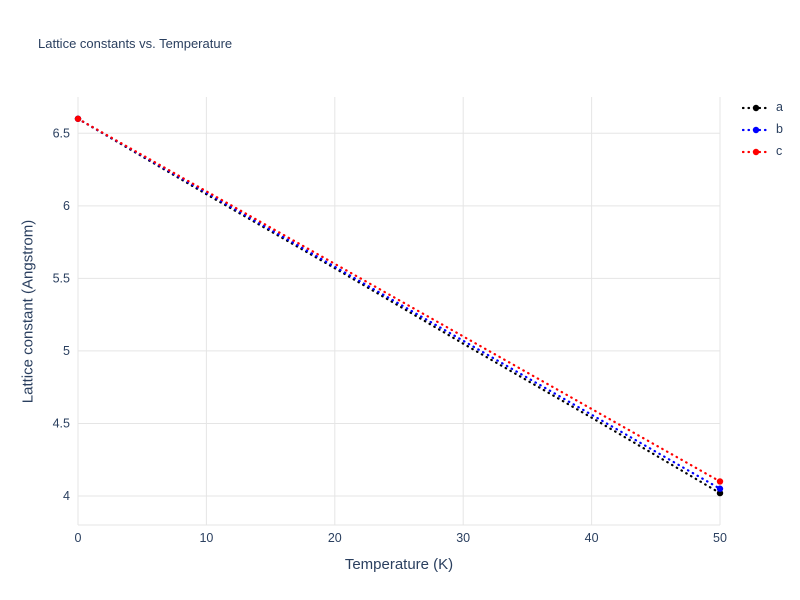 This screenshot has height=600, width=800. Describe the element at coordinates (779, 129) in the screenshot. I see `legend-label-b: b` at that location.